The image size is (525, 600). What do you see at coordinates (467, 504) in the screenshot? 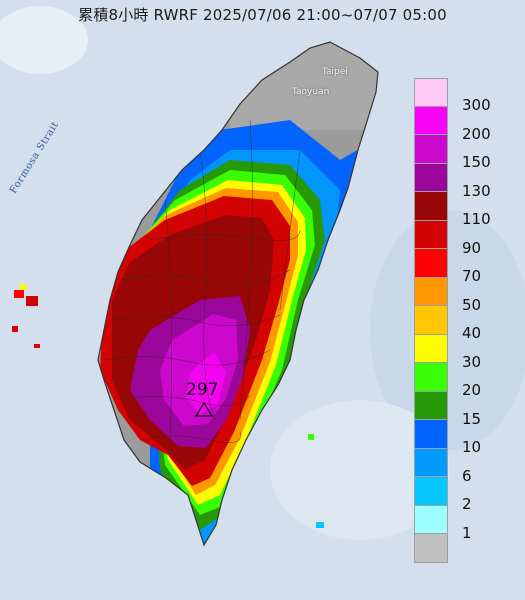
I see `legend-label: 2` at bounding box center [467, 504].